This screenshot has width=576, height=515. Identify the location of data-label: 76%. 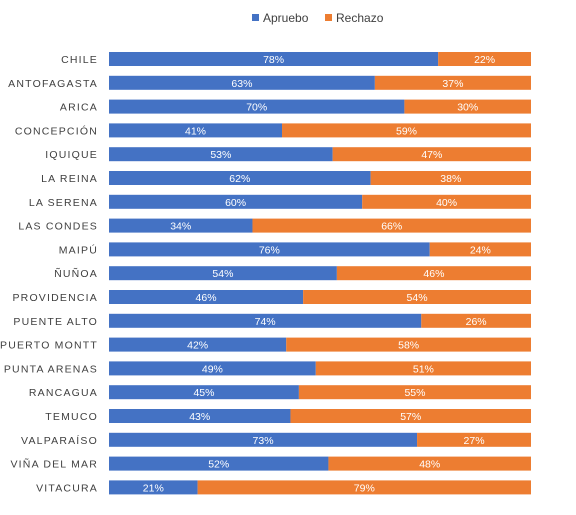
(269, 250).